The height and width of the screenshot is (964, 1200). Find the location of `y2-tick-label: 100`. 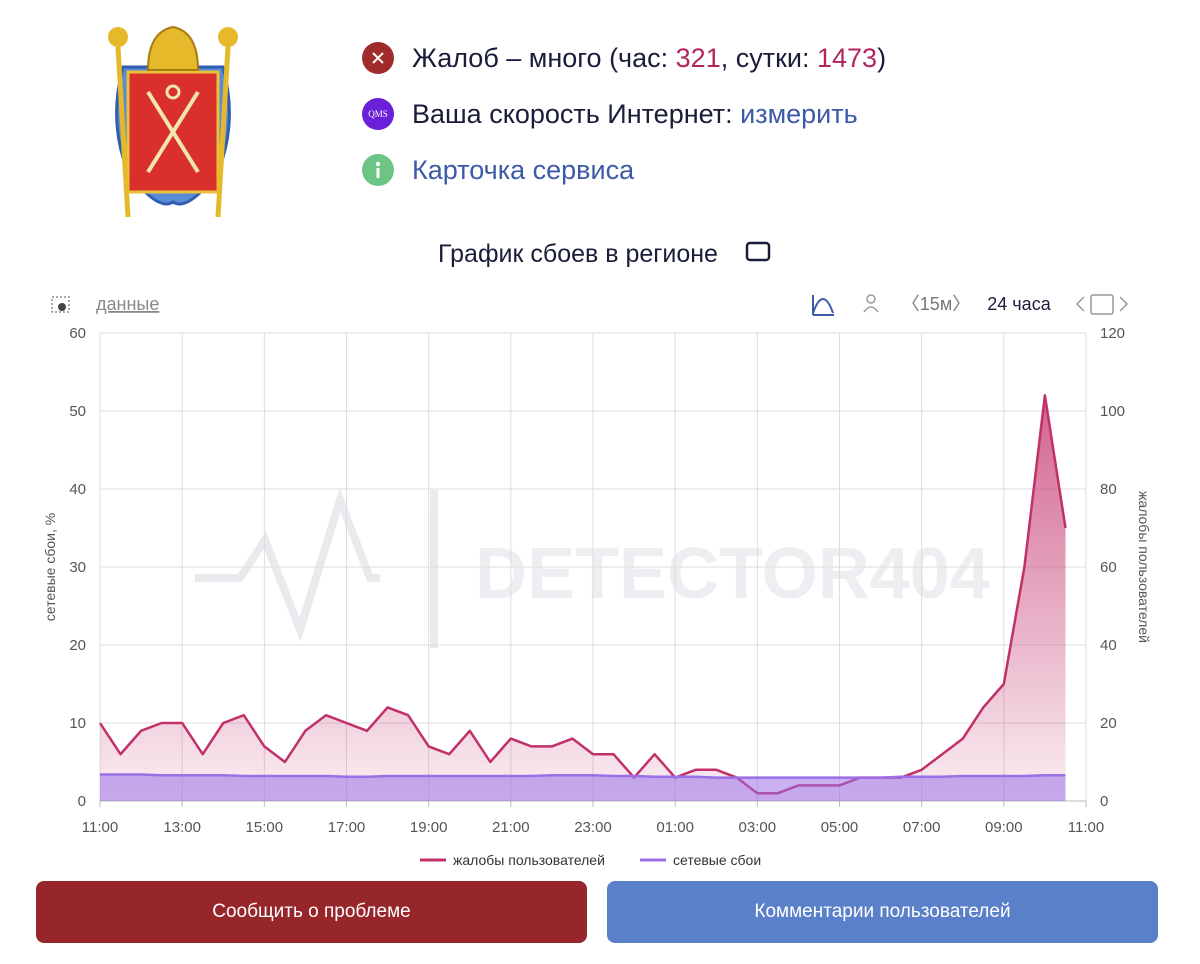

y2-tick-label: 100 is located at coordinates (1112, 411).